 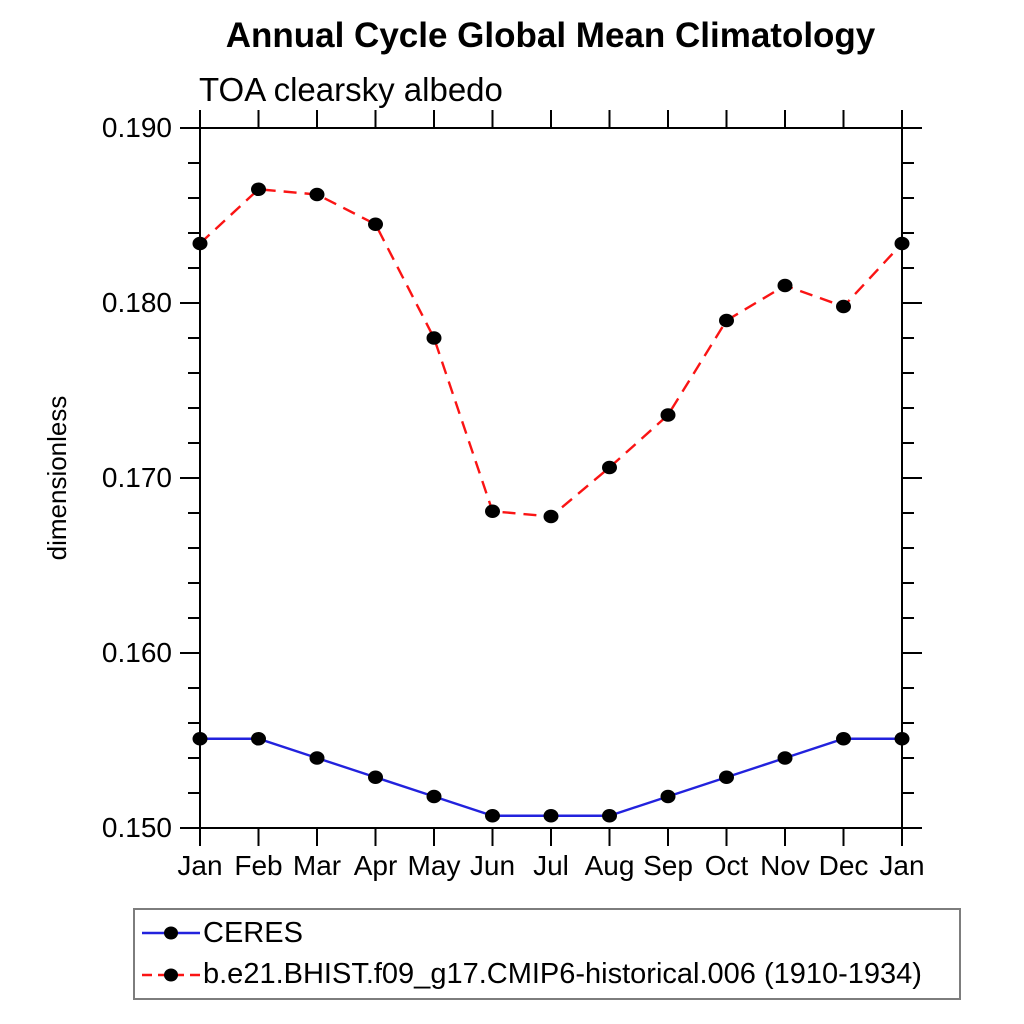 What do you see at coordinates (610, 865) in the screenshot?
I see `x-tick-label: Aug` at bounding box center [610, 865].